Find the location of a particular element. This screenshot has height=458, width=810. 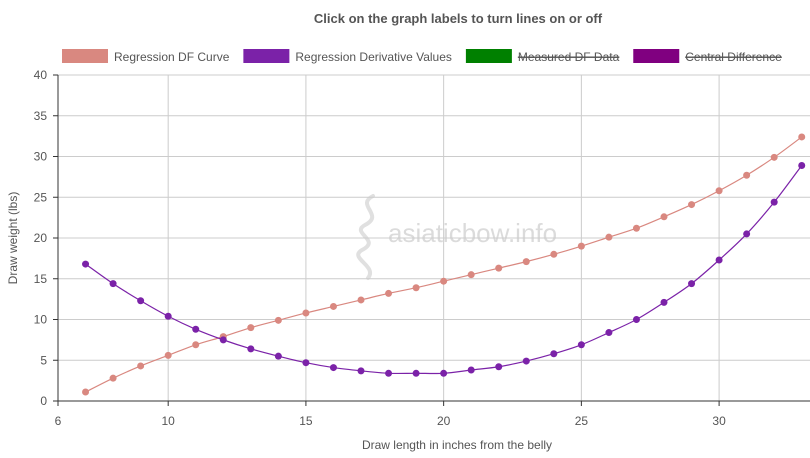

x-tick-label: 10 is located at coordinates (169, 421).